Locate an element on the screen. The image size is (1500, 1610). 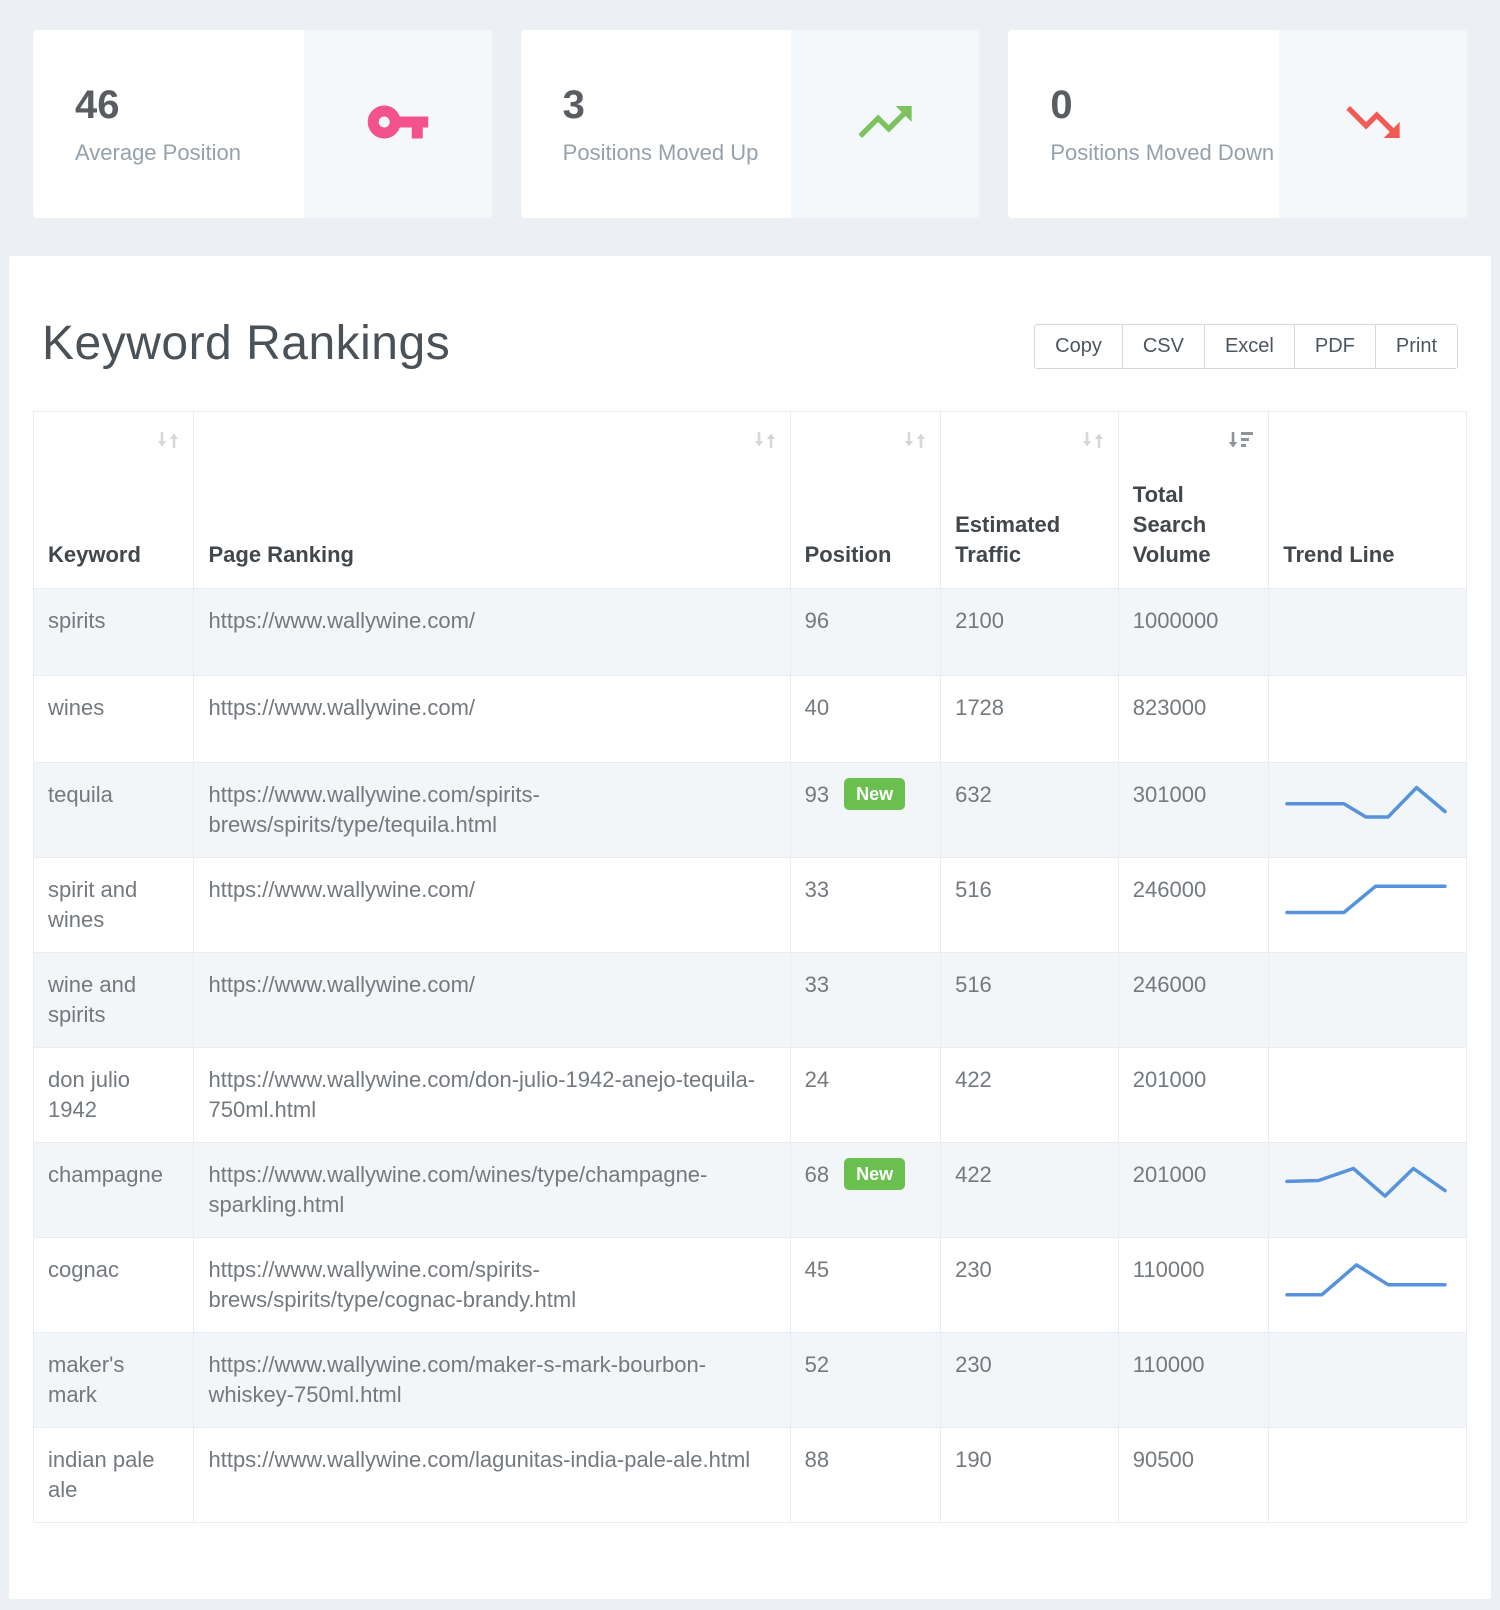
position-value: 45 is located at coordinates (817, 1269).